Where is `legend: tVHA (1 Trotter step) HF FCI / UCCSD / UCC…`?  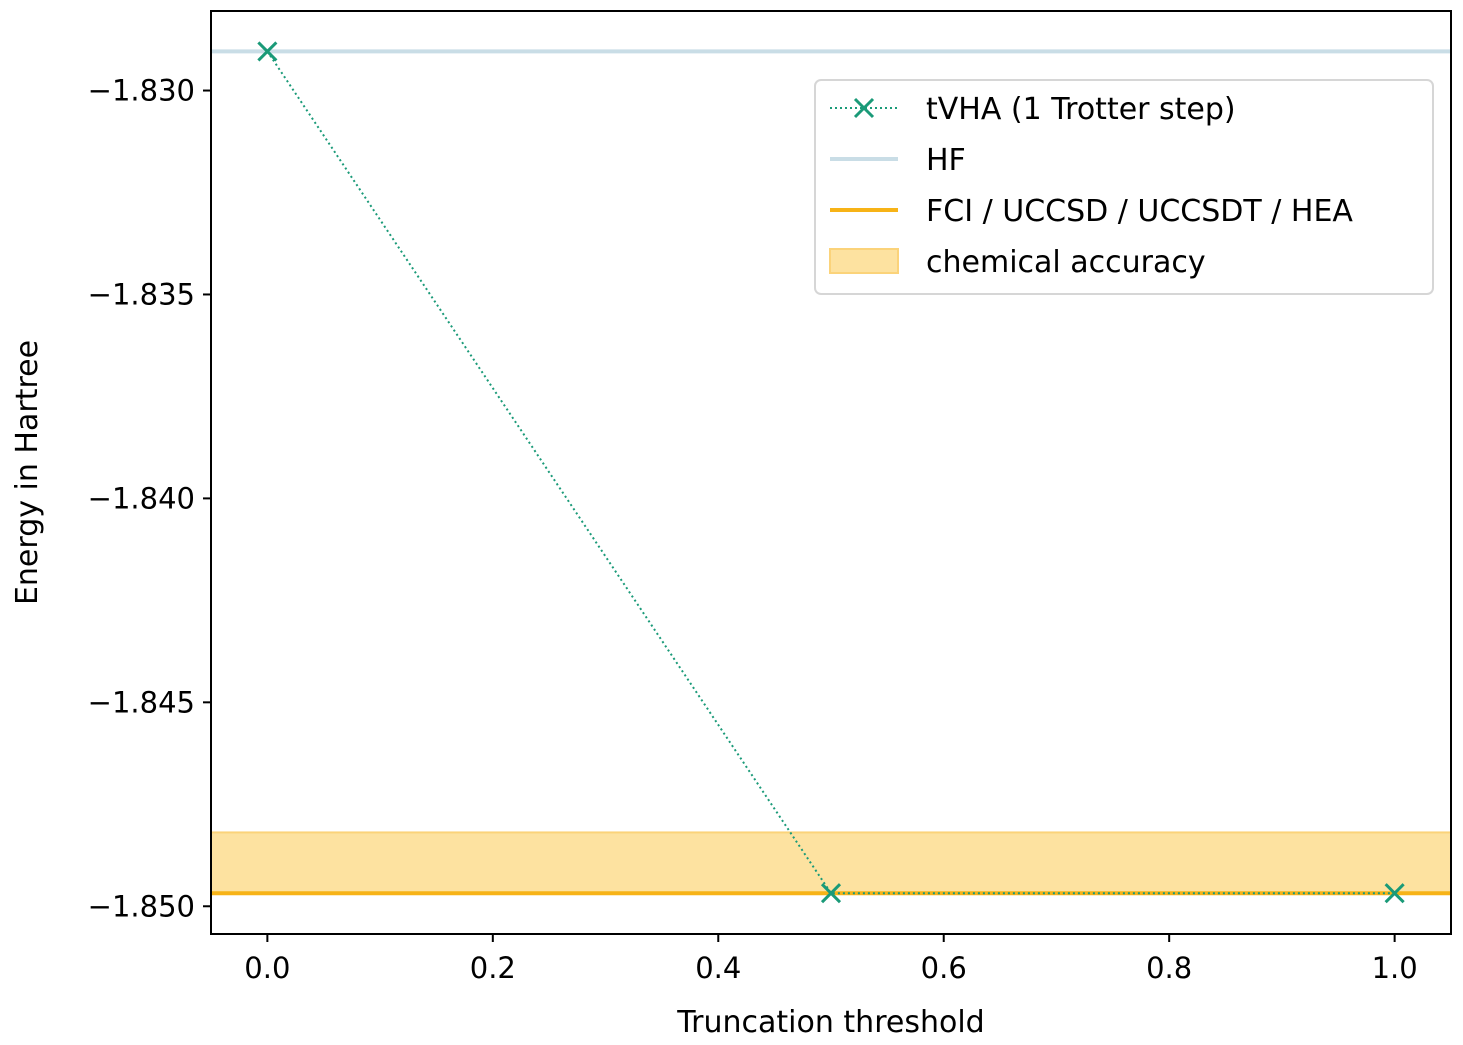 legend: tVHA (1 Trotter step) HF FCI / UCCSD / UCC… is located at coordinates (1124, 187).